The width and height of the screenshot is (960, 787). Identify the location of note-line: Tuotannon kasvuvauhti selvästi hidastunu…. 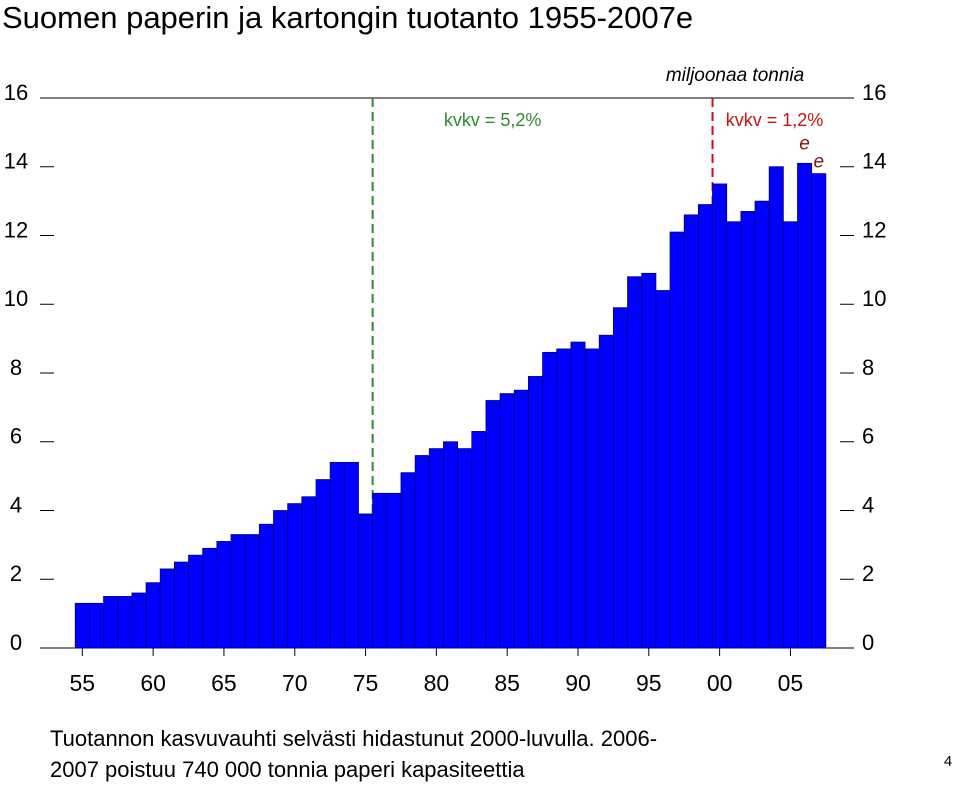
(353, 738).